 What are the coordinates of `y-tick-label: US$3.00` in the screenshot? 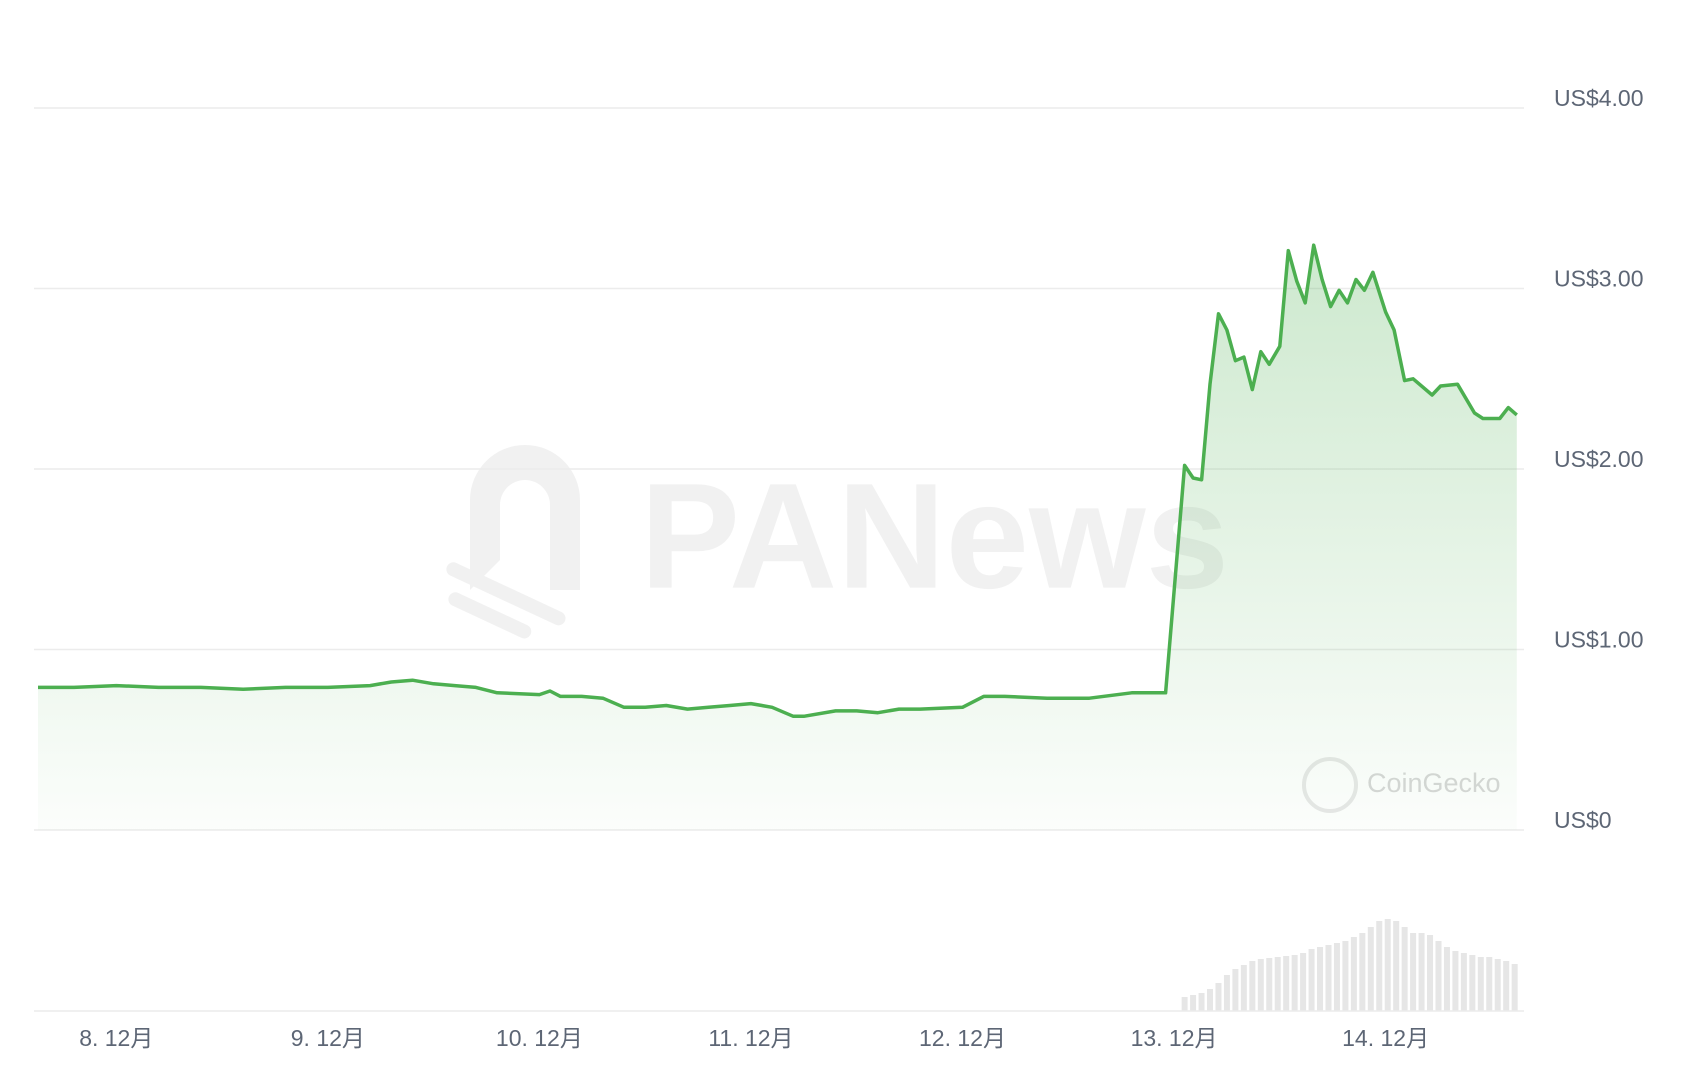 It's located at (1599, 279).